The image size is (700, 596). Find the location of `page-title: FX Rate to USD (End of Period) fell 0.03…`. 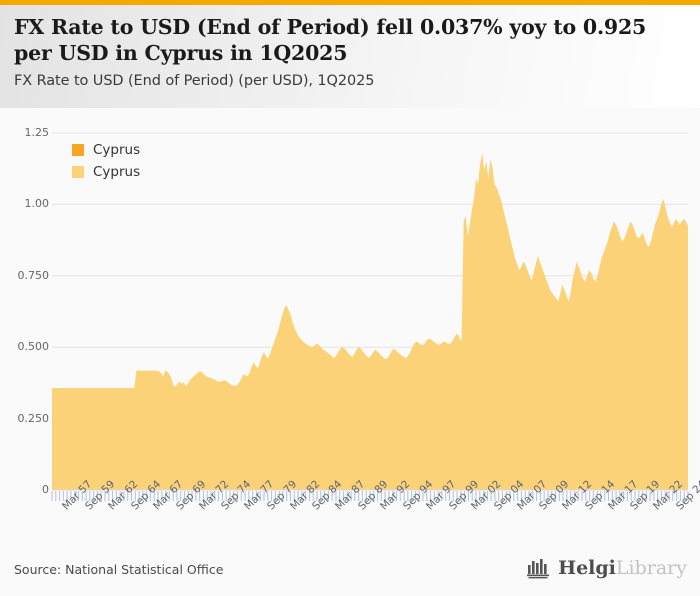

page-title: FX Rate to USD (End of Period) fell 0.03… is located at coordinates (330, 40).